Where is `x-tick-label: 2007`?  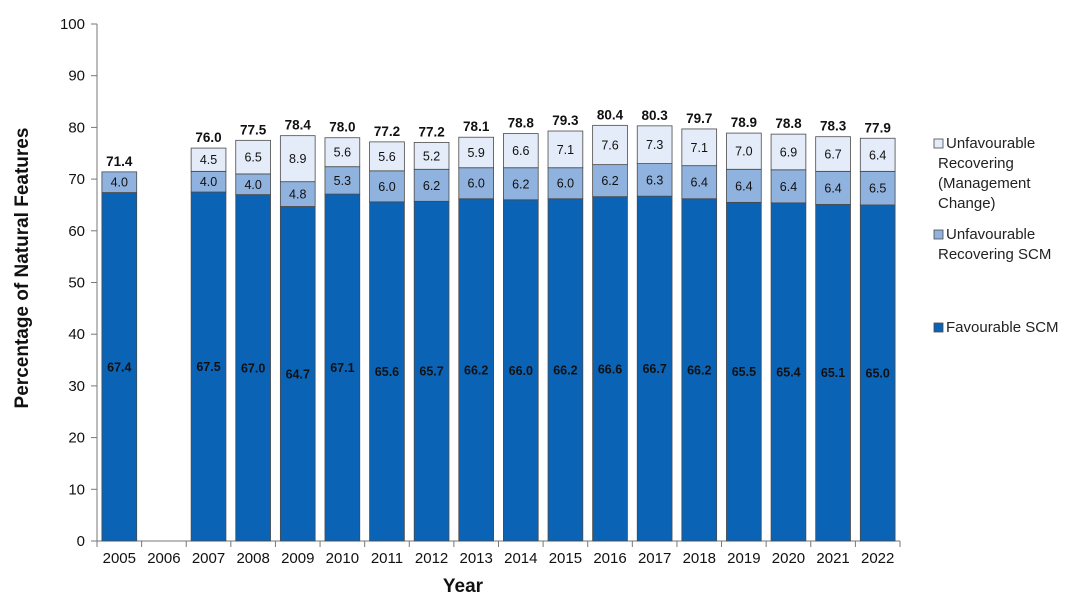 x-tick-label: 2007 is located at coordinates (208, 558).